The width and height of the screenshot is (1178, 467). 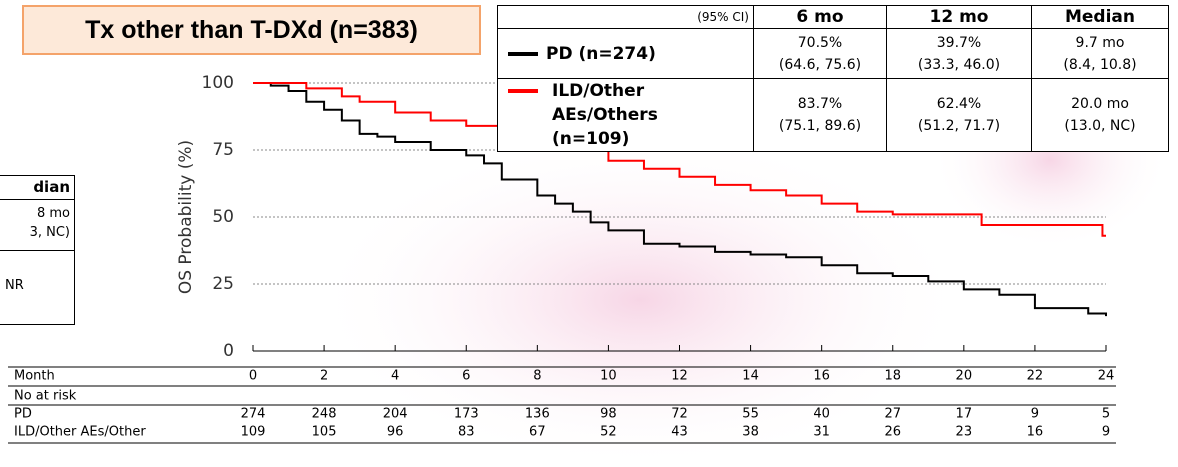 I want to click on risk-count: 274, so click(x=253, y=414).